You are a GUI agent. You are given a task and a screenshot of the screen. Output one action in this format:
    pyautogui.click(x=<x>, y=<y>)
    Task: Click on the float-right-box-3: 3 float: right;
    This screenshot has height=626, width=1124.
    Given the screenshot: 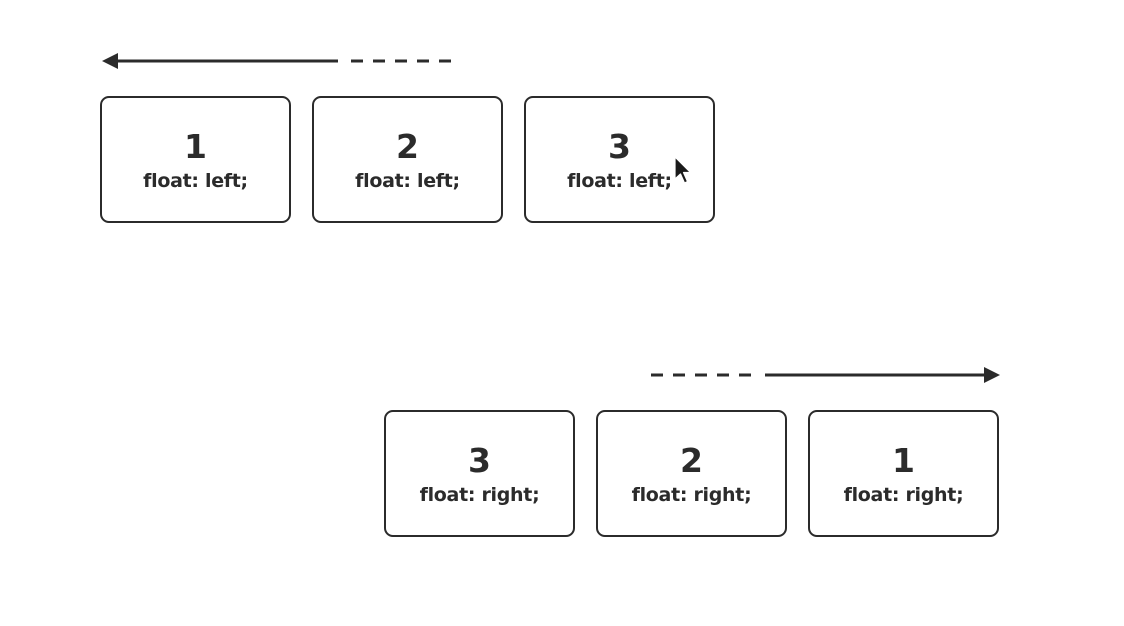 What is the action you would take?
    pyautogui.click(x=479, y=473)
    